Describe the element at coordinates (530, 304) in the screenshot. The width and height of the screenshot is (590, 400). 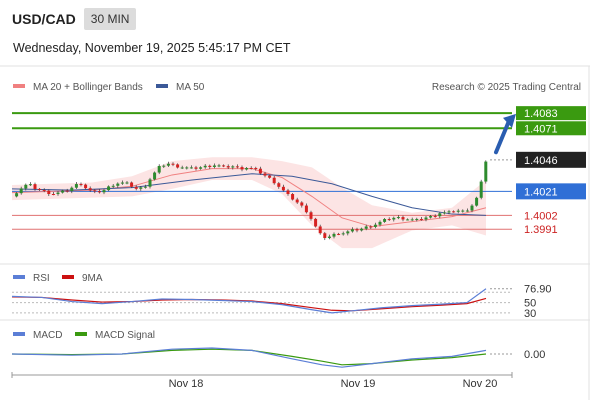
I see `rsi-tick-label: 50` at that location.